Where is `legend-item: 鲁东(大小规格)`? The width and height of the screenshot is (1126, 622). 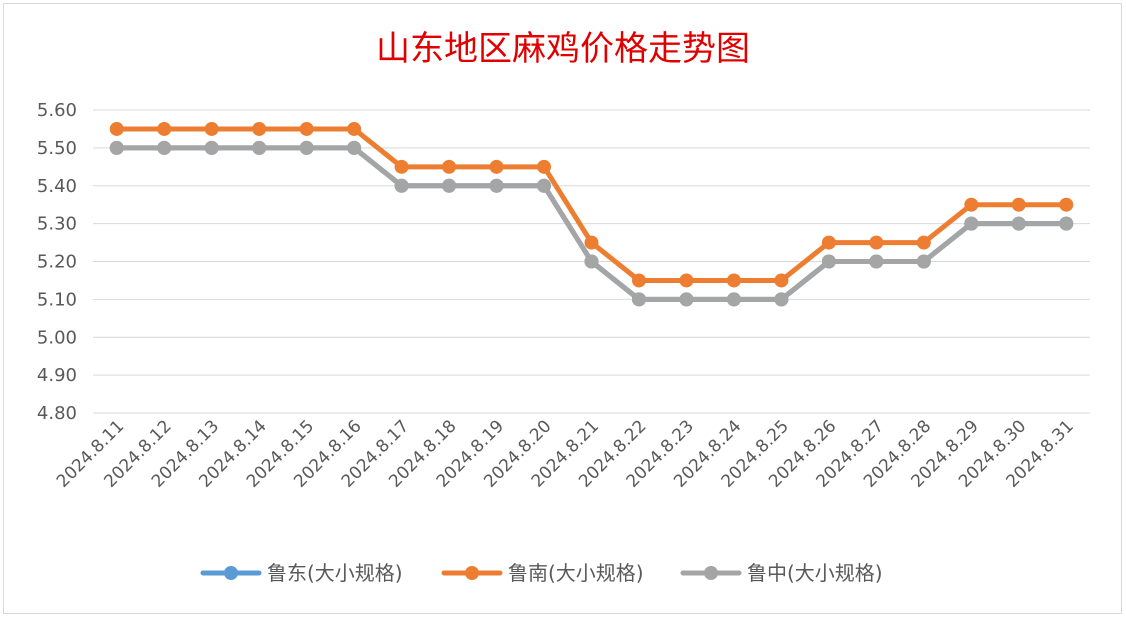 legend-item: 鲁东(大小规格) is located at coordinates (301, 573).